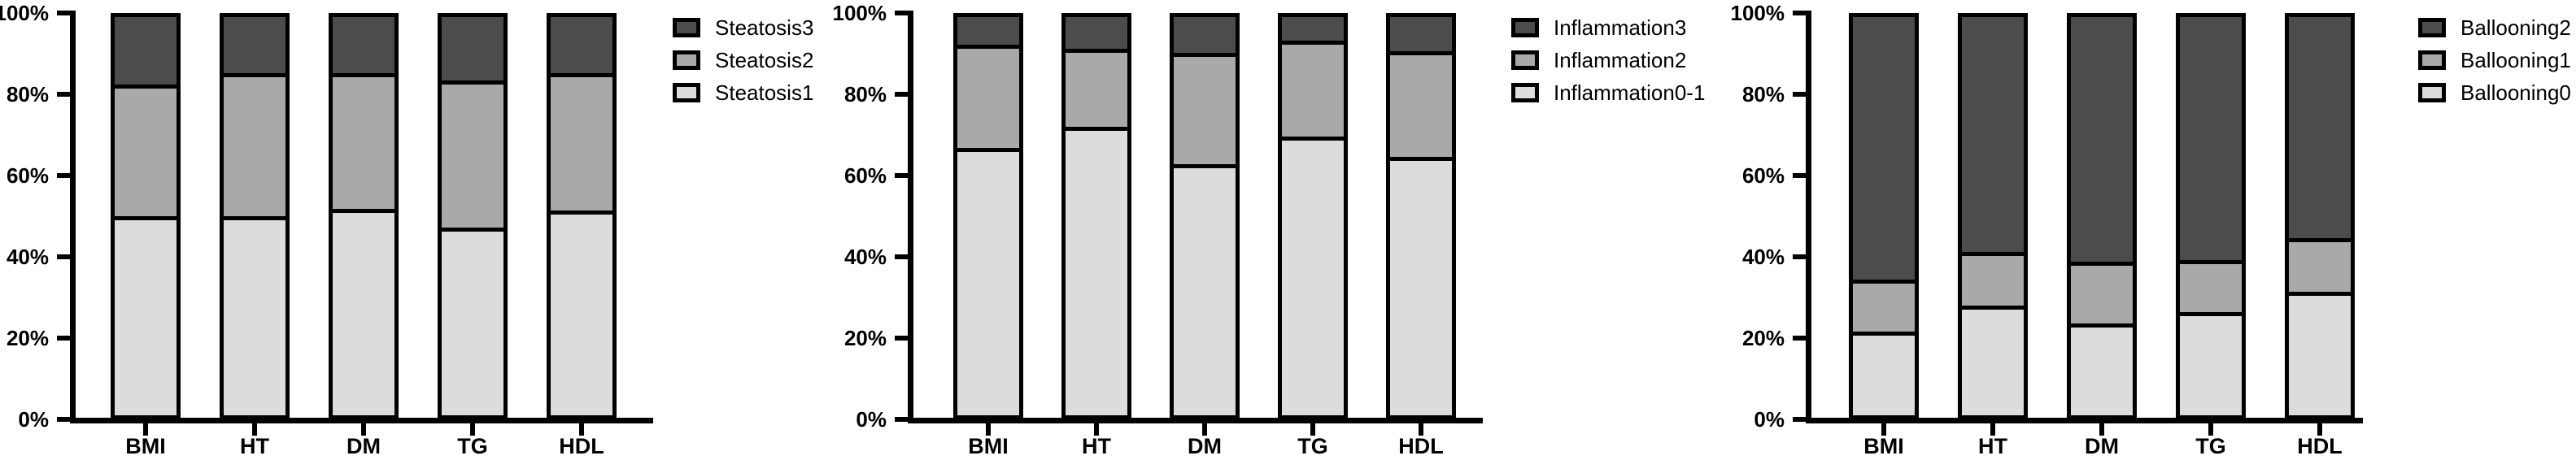  Describe the element at coordinates (1312, 446) in the screenshot. I see `x-category-label: TG` at that location.